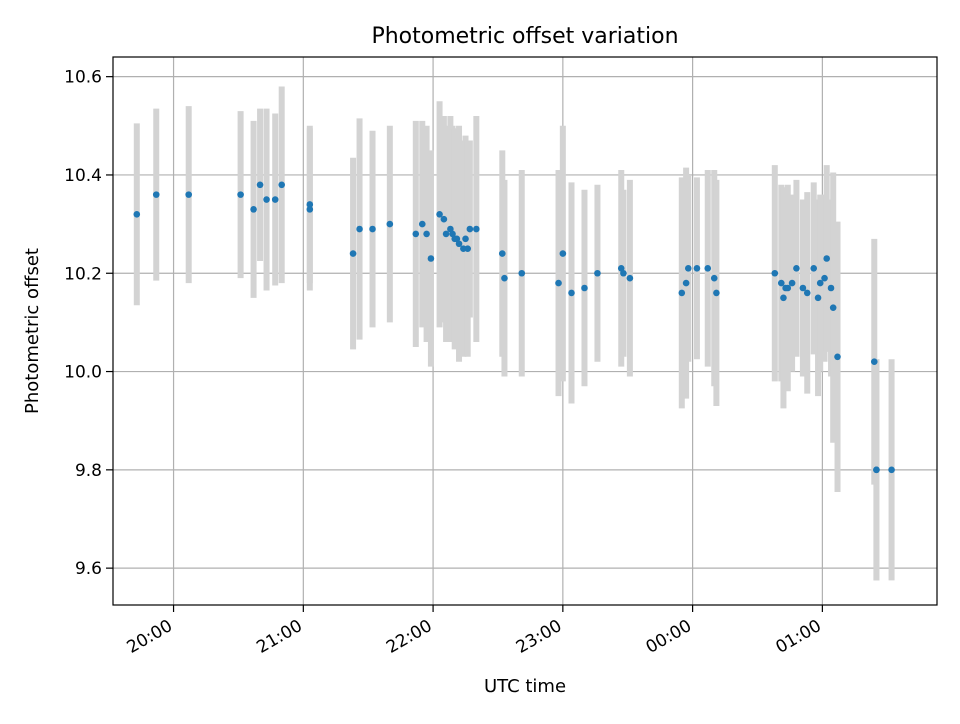 The image size is (960, 724). What do you see at coordinates (88, 323) in the screenshot?
I see `y-axis-ticks: 9.6 9.8 10.0 10.2 10.4 10.6` at bounding box center [88, 323].